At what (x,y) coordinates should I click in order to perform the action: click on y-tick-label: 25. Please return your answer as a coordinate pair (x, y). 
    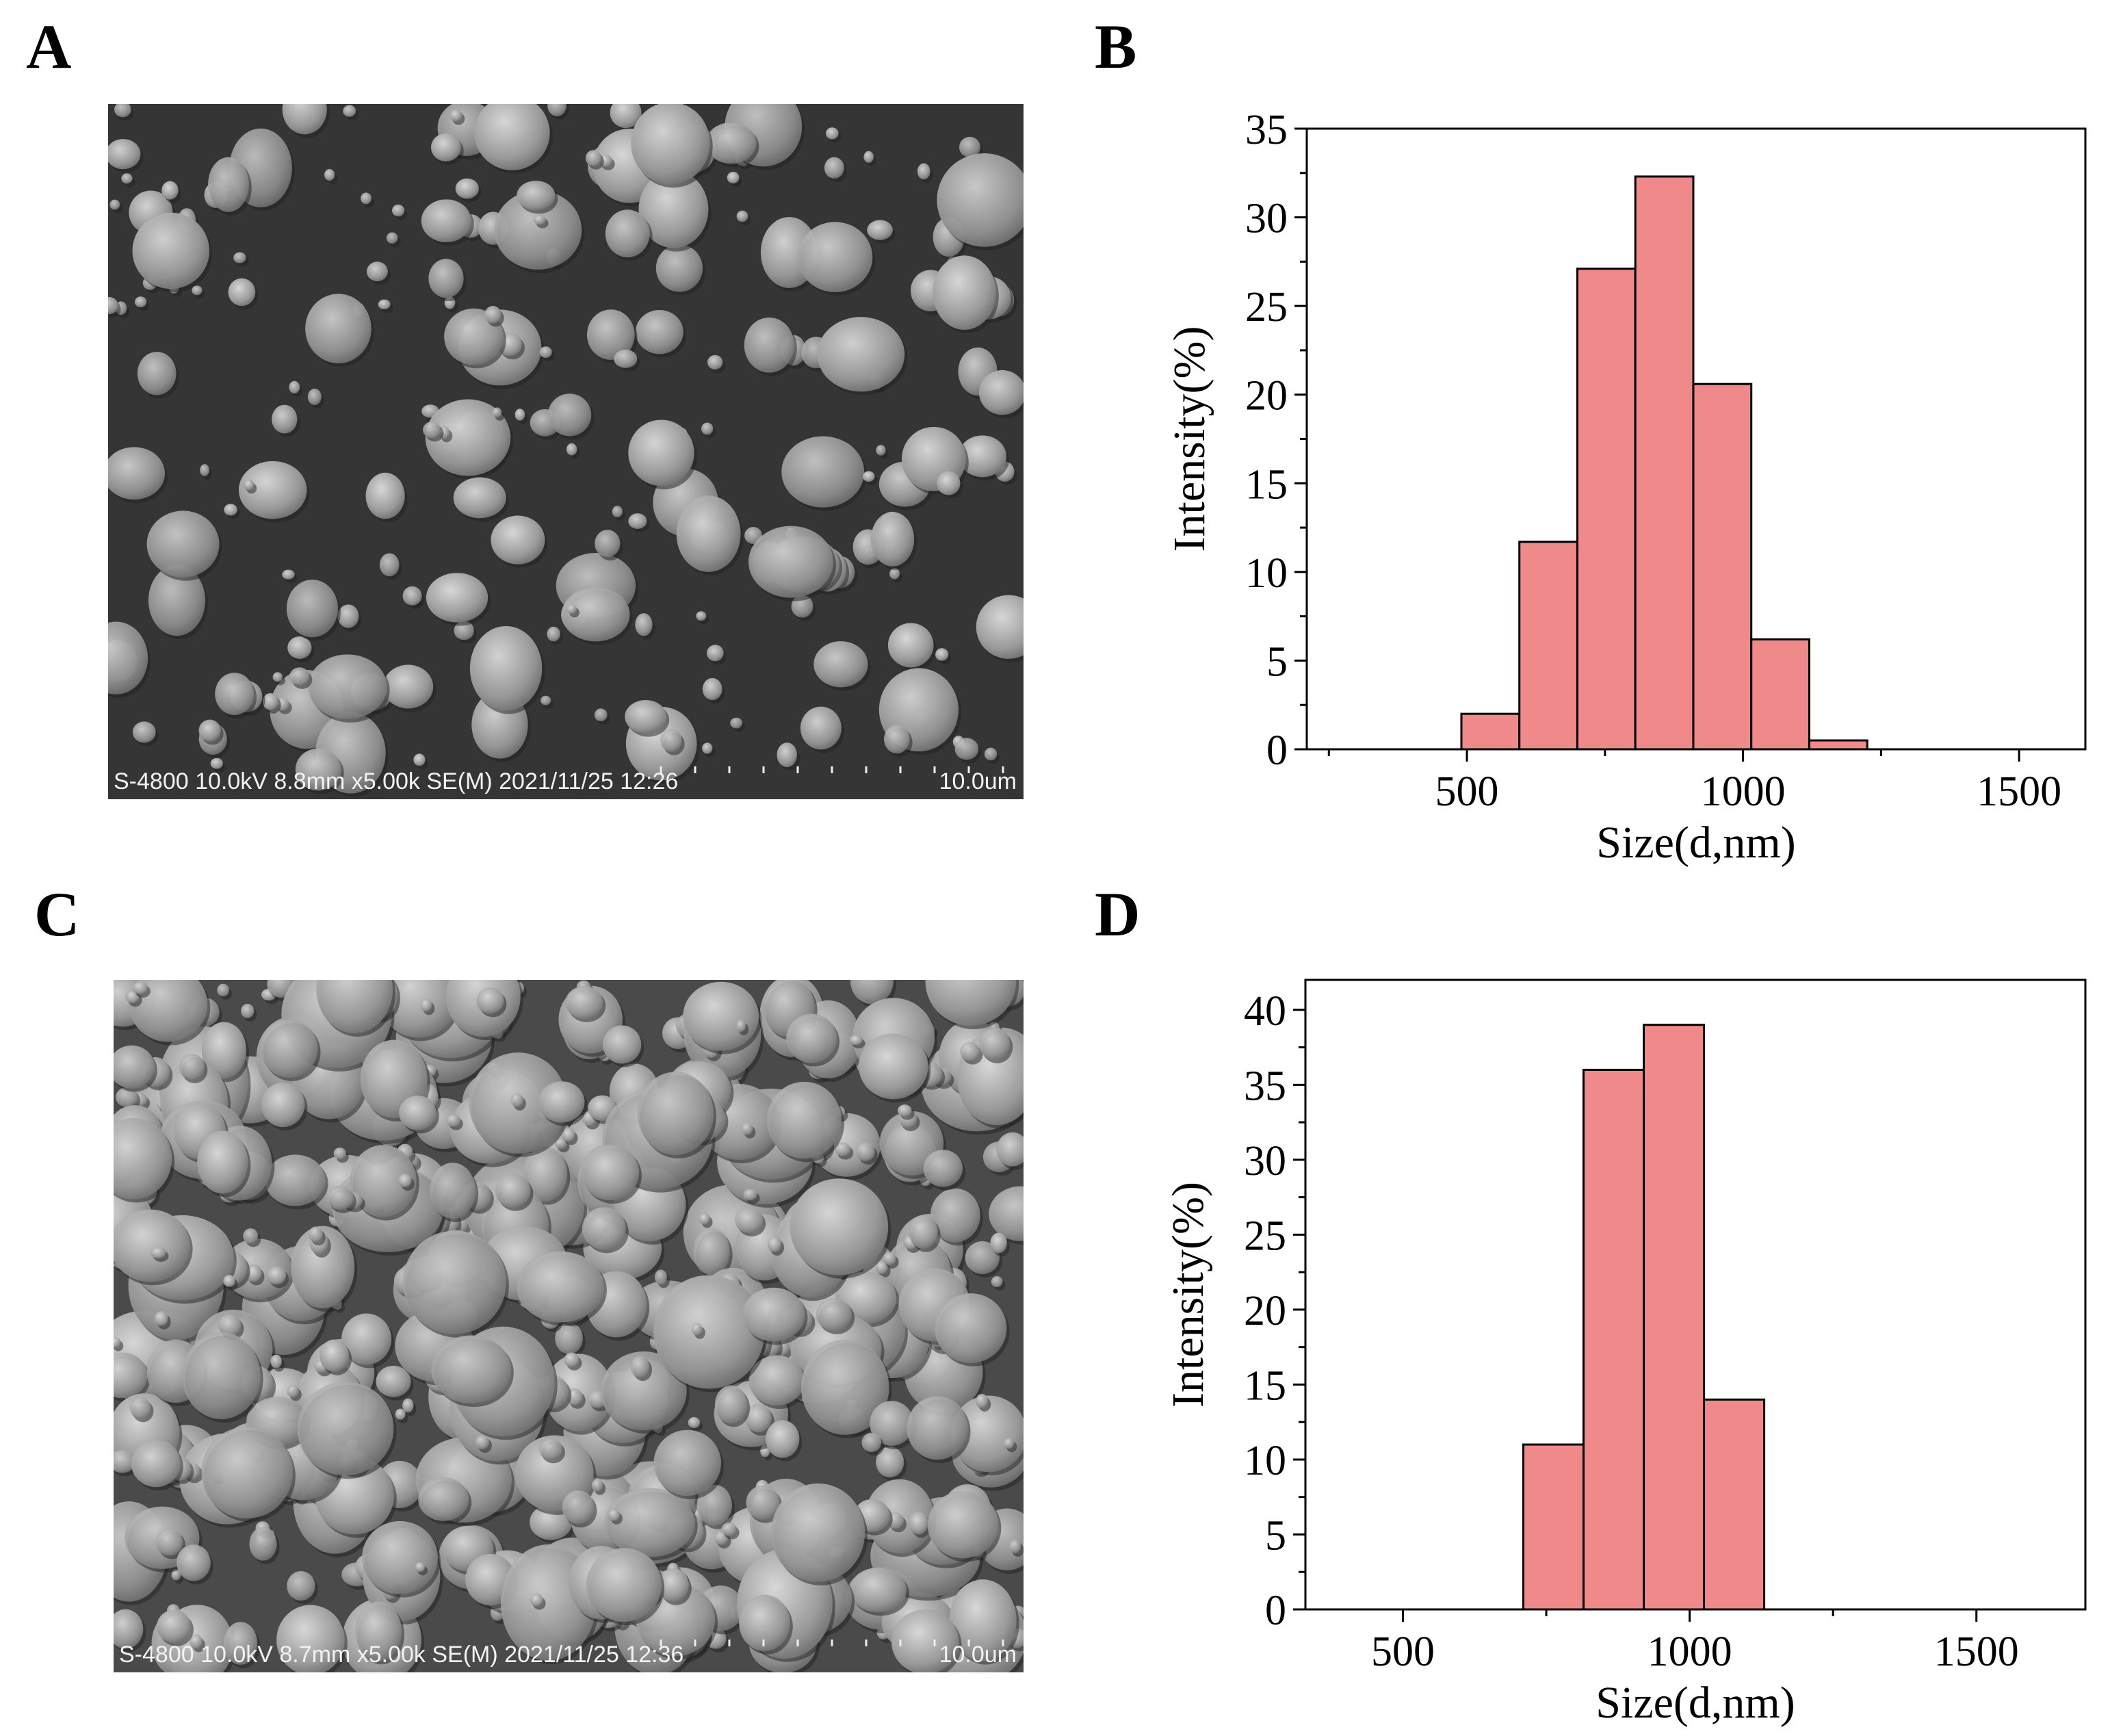
    Looking at the image, I should click on (1265, 1236).